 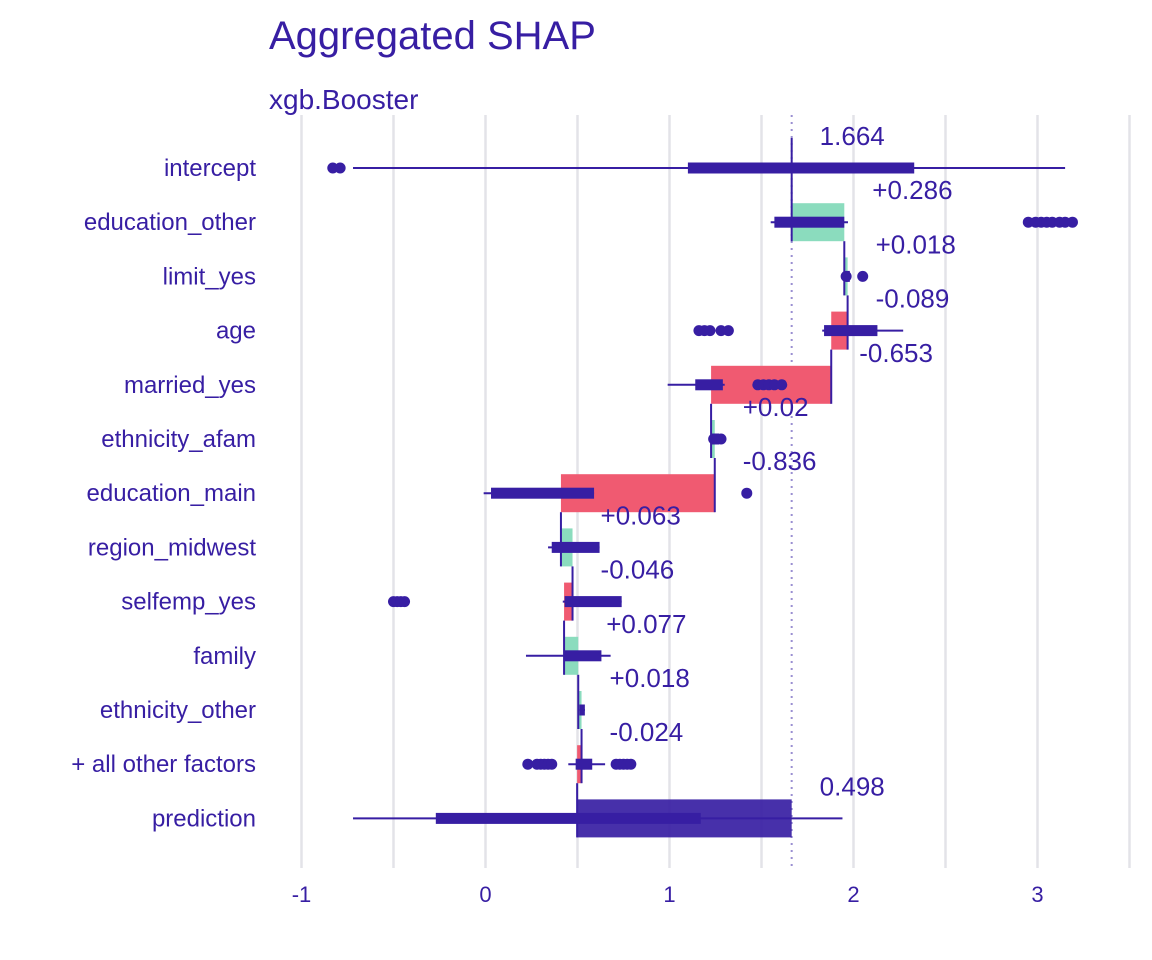 What do you see at coordinates (344, 99) in the screenshot?
I see `chart-subtitle: xgb.Booster` at bounding box center [344, 99].